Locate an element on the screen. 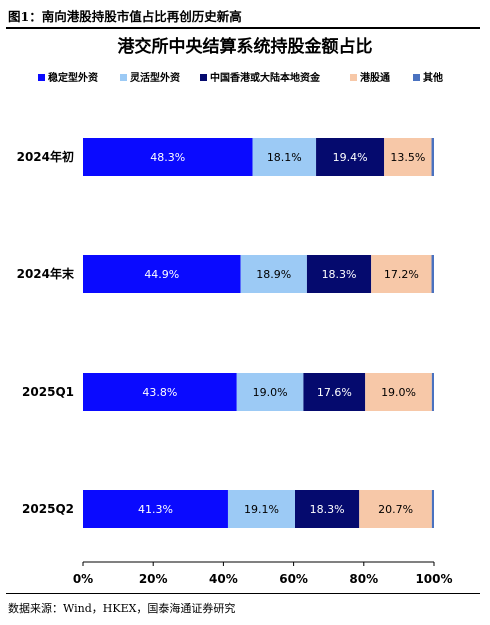 Image resolution: width=490 pixels, height=625 pixels. source-rule is located at coordinates (243, 593).